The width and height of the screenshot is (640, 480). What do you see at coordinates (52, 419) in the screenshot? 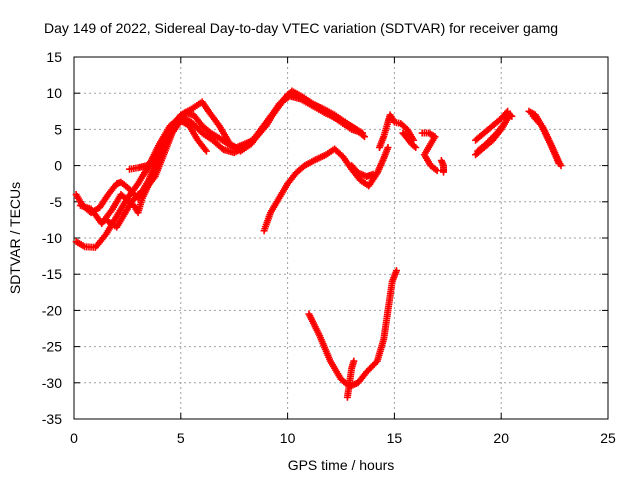
I see `y-tick-label: -35` at bounding box center [52, 419].